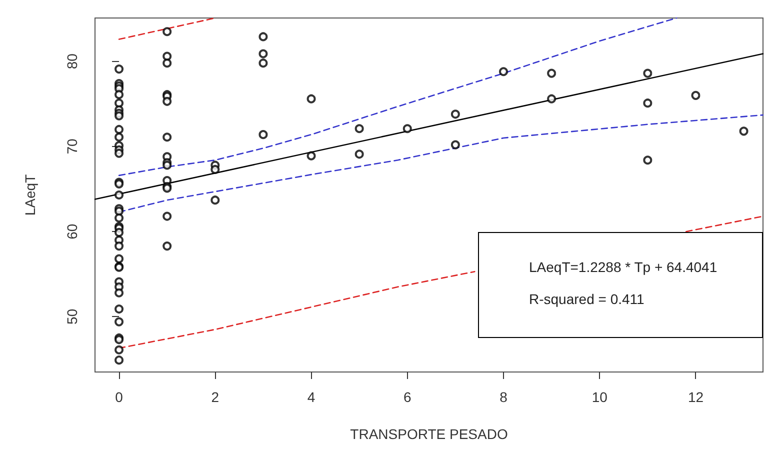  I want to click on x-tick-label: 10, so click(600, 397).